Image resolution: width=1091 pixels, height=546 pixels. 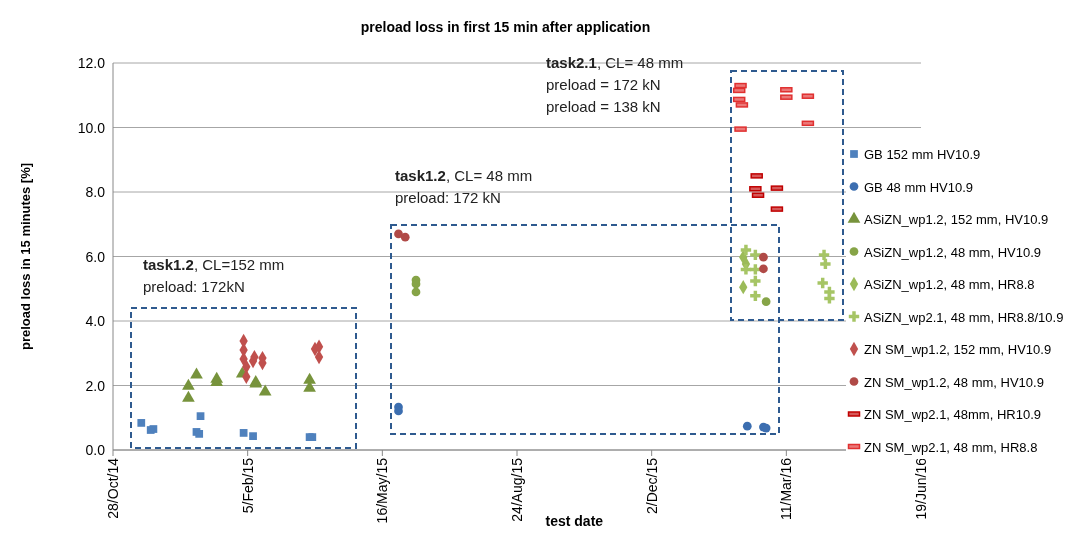 I want to click on y-tick-label: 10.0, so click(x=91, y=127).